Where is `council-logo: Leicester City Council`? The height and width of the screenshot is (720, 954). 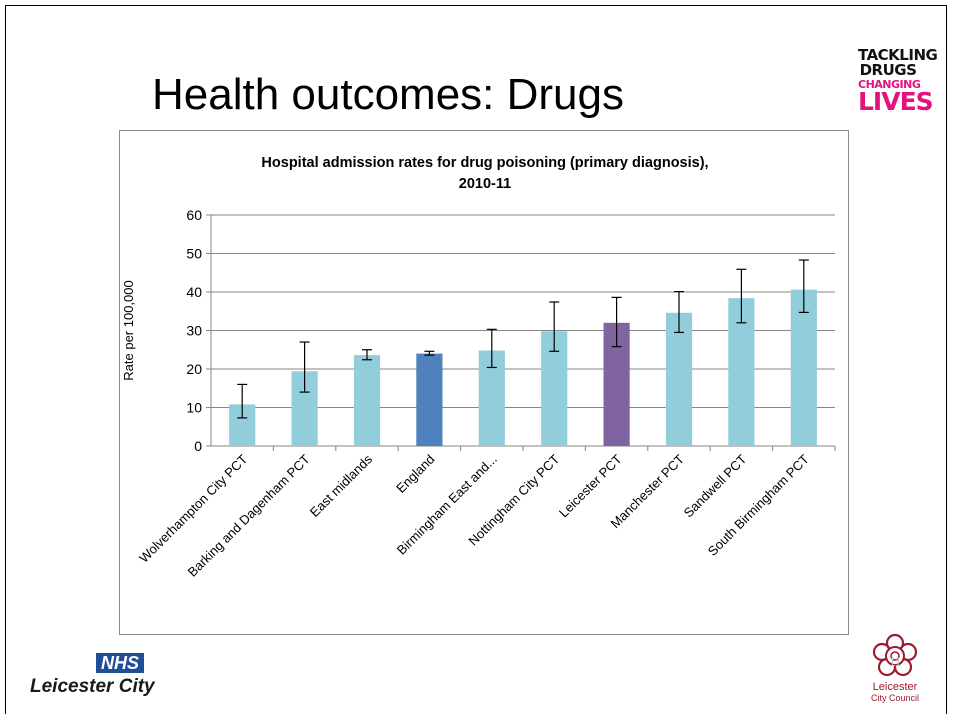
council-logo: Leicester City Council is located at coordinates (895, 672).